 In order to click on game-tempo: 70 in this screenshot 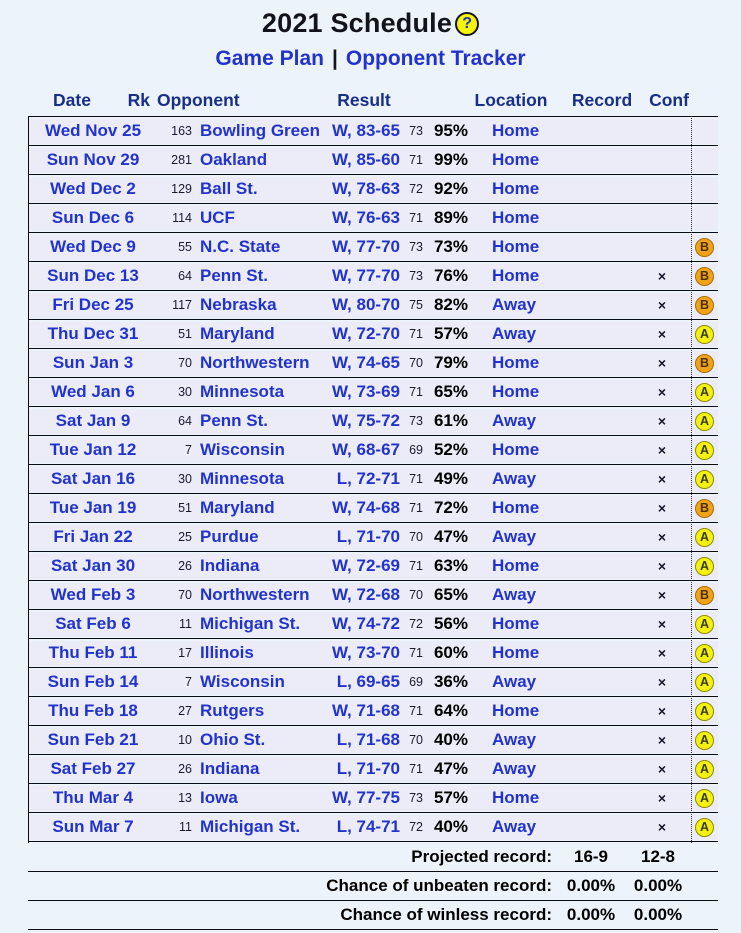, I will do `click(416, 595)`.